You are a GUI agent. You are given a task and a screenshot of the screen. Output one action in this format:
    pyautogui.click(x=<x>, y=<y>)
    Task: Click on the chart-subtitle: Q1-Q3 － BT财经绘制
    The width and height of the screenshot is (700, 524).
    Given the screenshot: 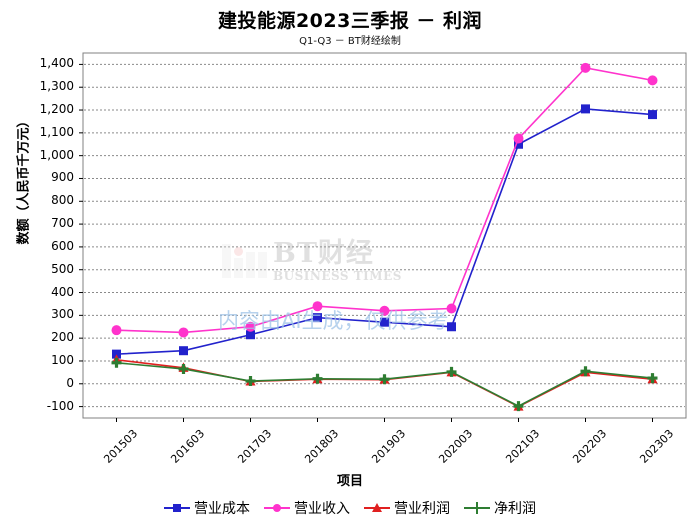 What is the action you would take?
    pyautogui.click(x=350, y=41)
    